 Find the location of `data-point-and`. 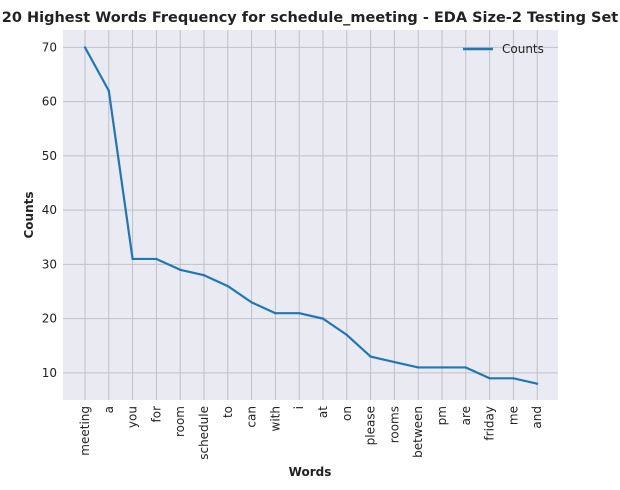

data-point-and is located at coordinates (537, 383).